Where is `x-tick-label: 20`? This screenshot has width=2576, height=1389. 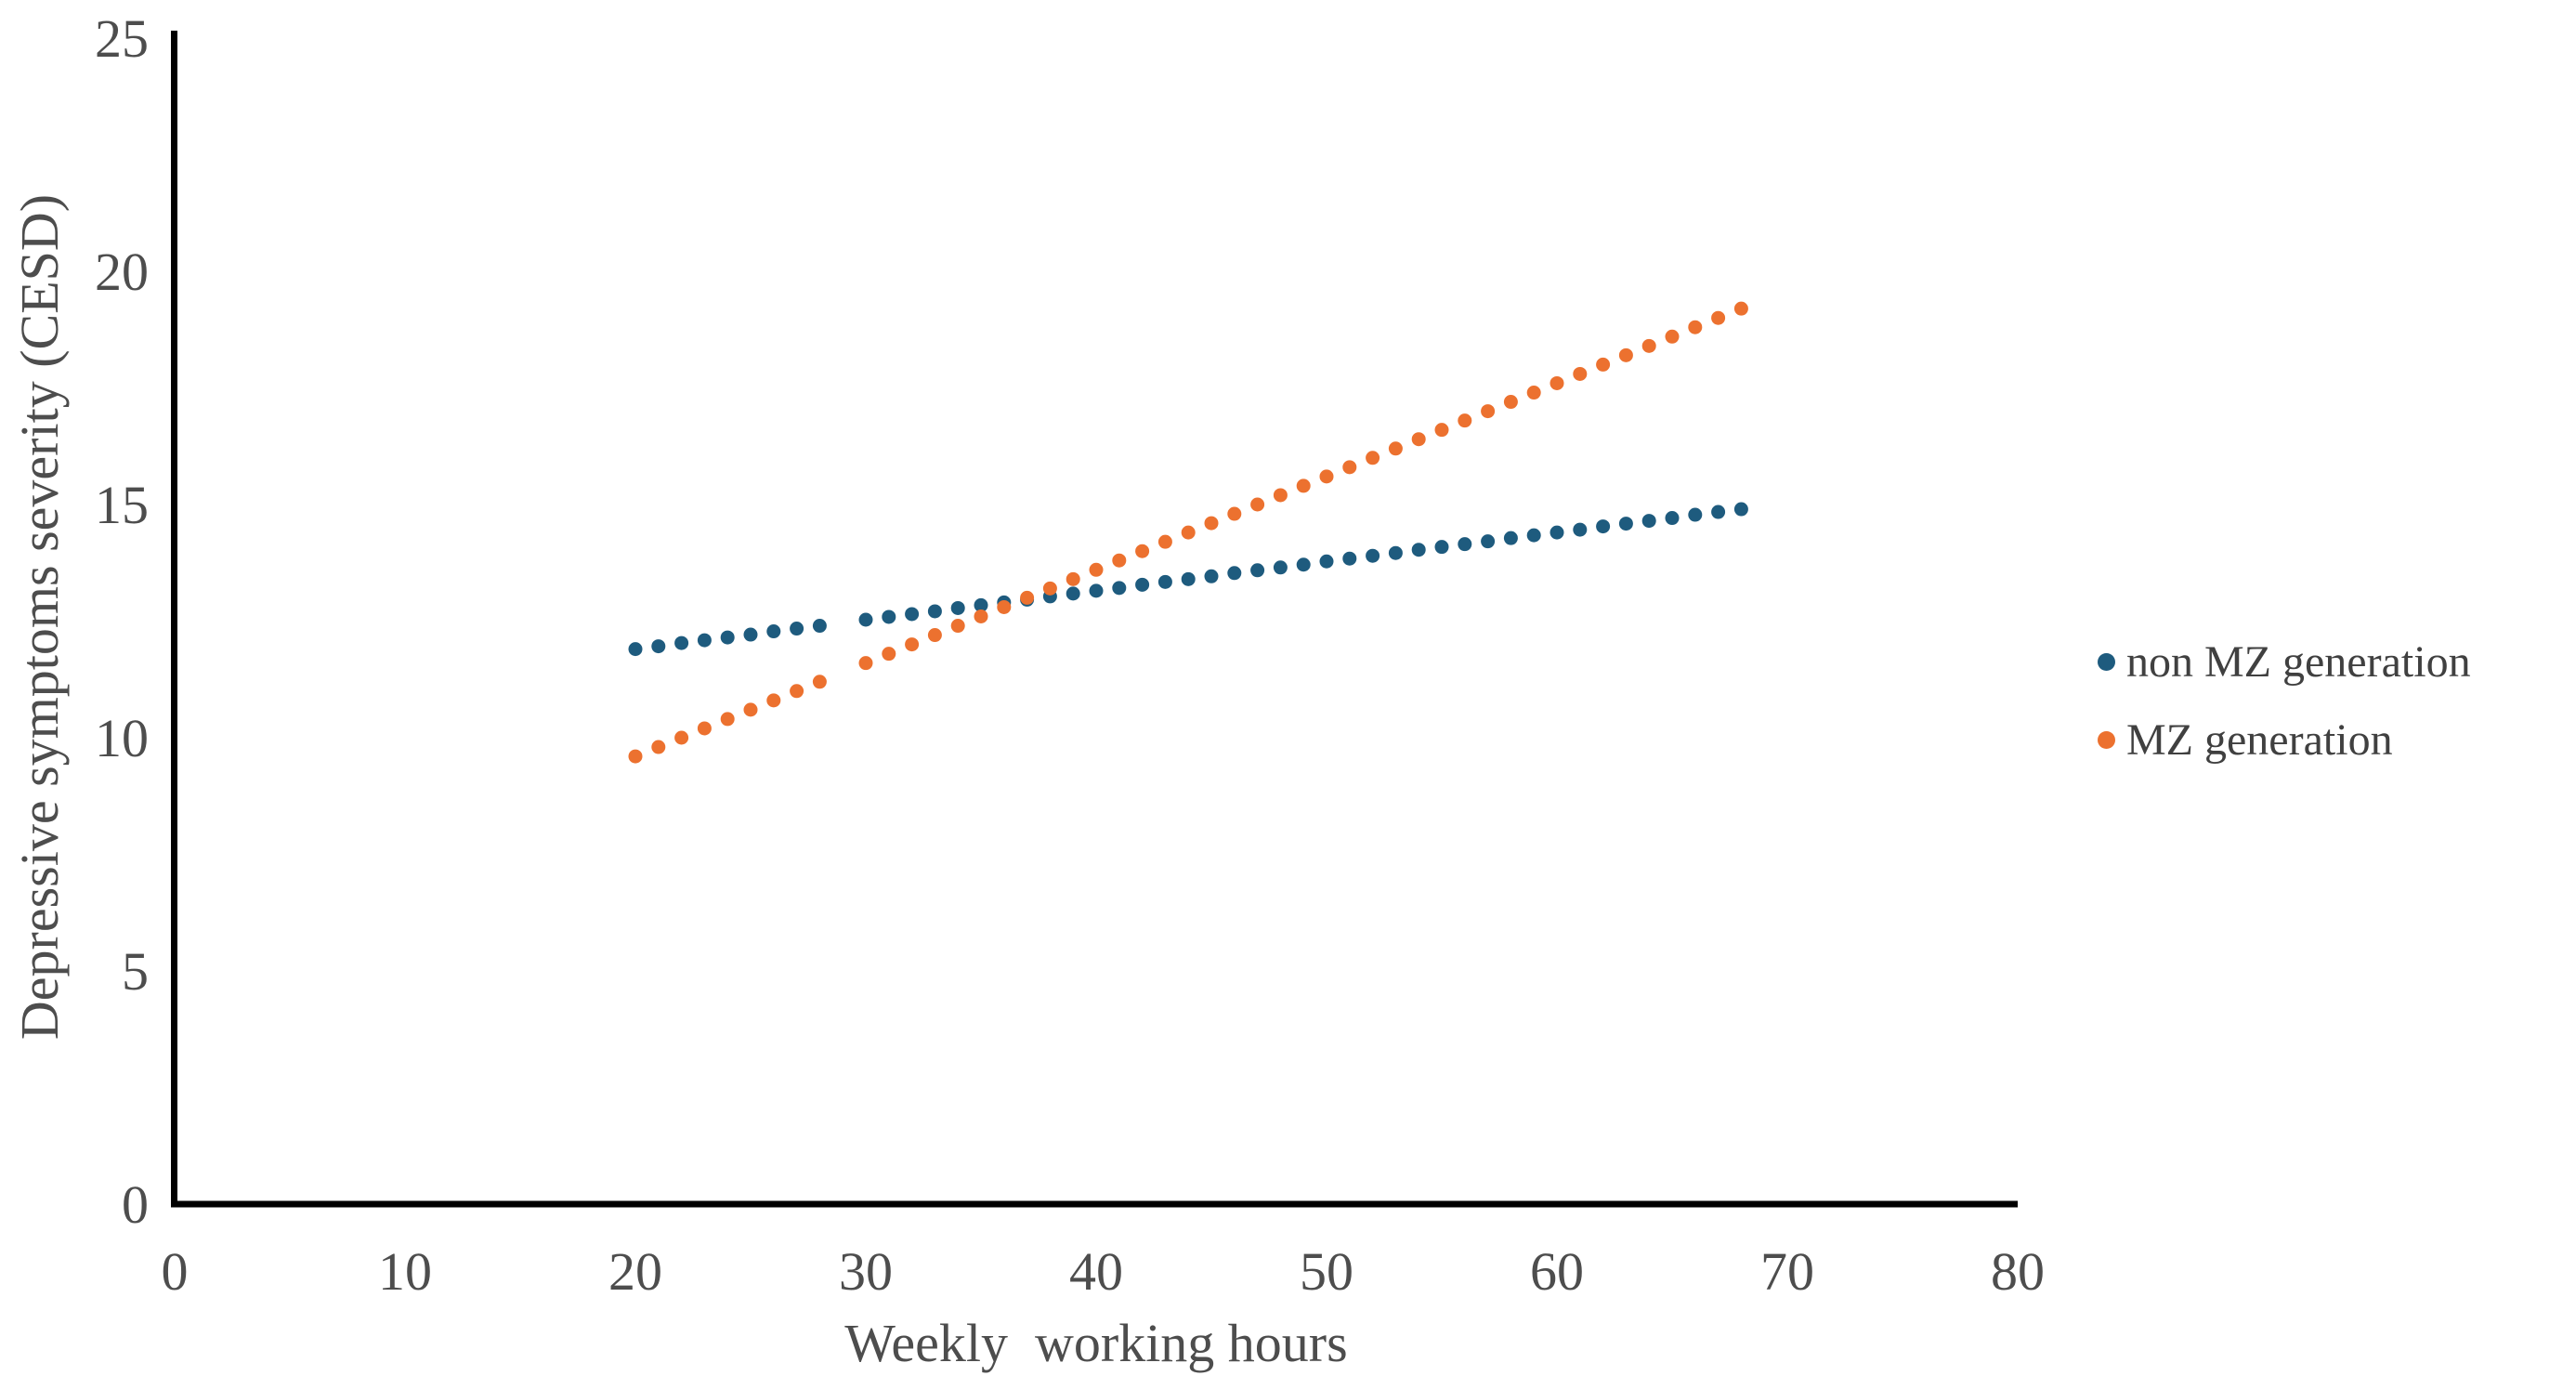 x-tick-label: 20 is located at coordinates (635, 1271).